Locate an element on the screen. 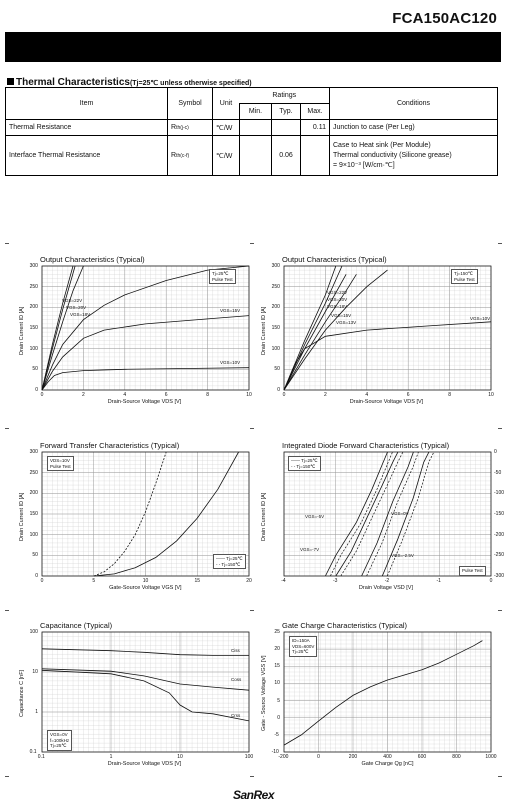 This screenshot has height=805, width=507. condition-box: Pulse Test is located at coordinates (472, 571).